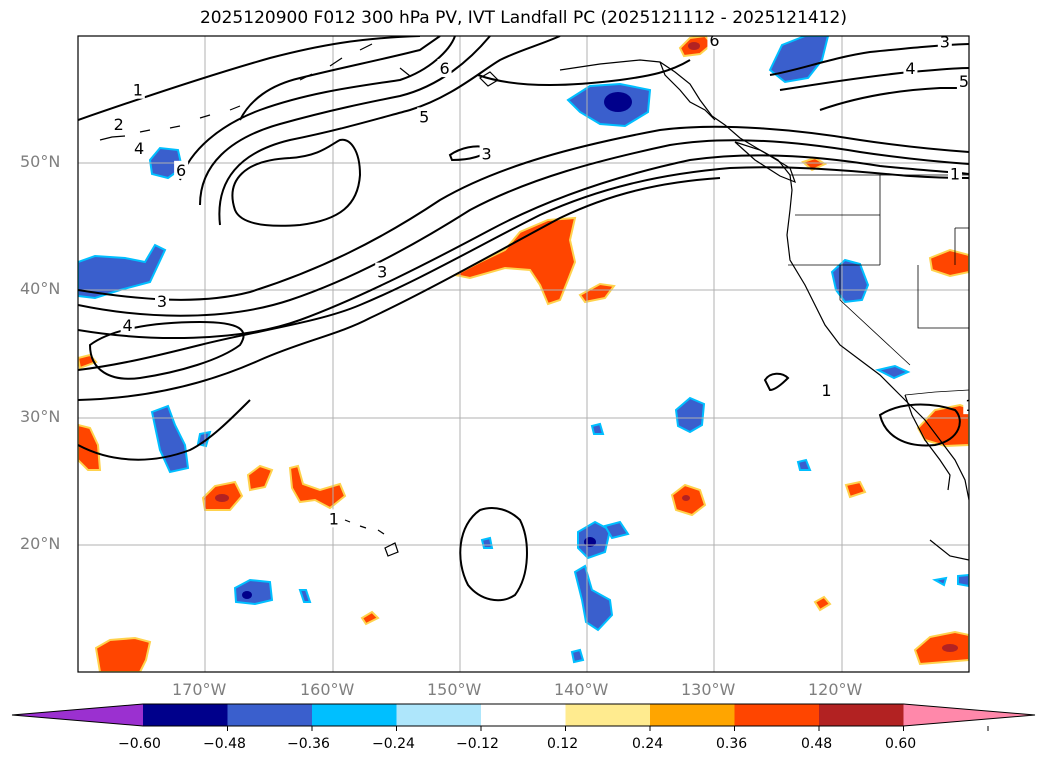  What do you see at coordinates (948, 263) in the screenshot?
I see `shade-positive-east-edge` at bounding box center [948, 263].